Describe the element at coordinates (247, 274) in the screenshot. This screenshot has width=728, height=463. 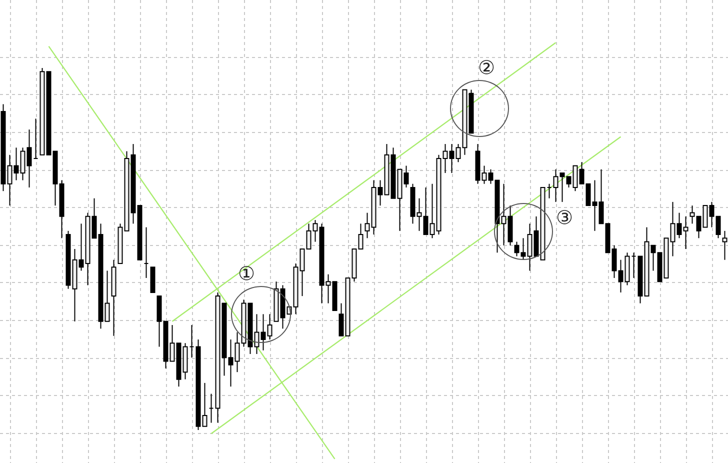
I see `annotation: ①` at that location.